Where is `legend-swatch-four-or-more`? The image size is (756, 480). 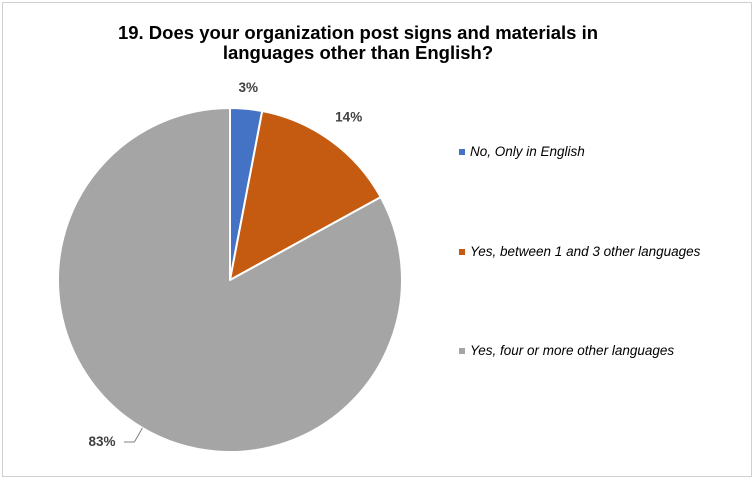 legend-swatch-four-or-more is located at coordinates (462, 351).